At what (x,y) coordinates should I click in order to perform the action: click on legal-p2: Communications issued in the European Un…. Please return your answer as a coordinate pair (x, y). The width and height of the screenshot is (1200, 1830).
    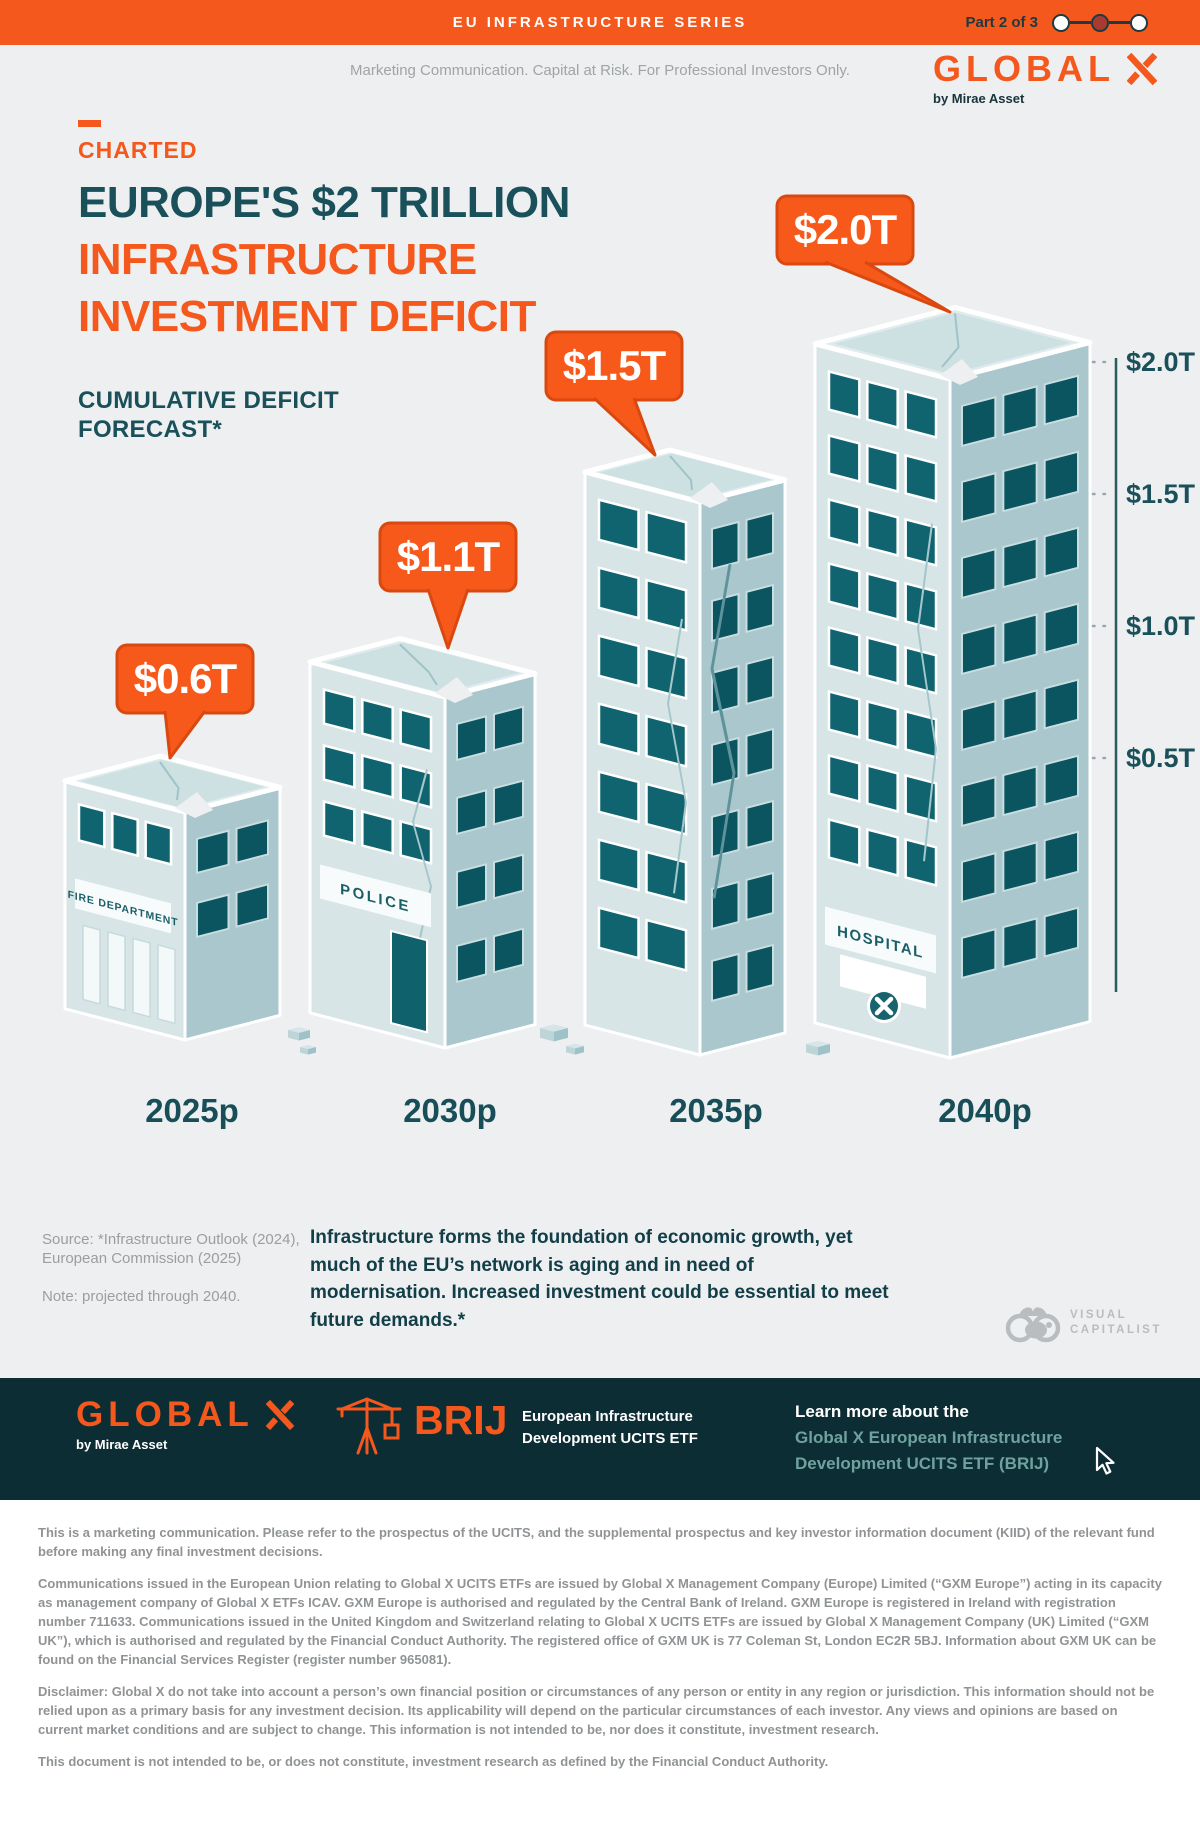
    Looking at the image, I should click on (600, 1621).